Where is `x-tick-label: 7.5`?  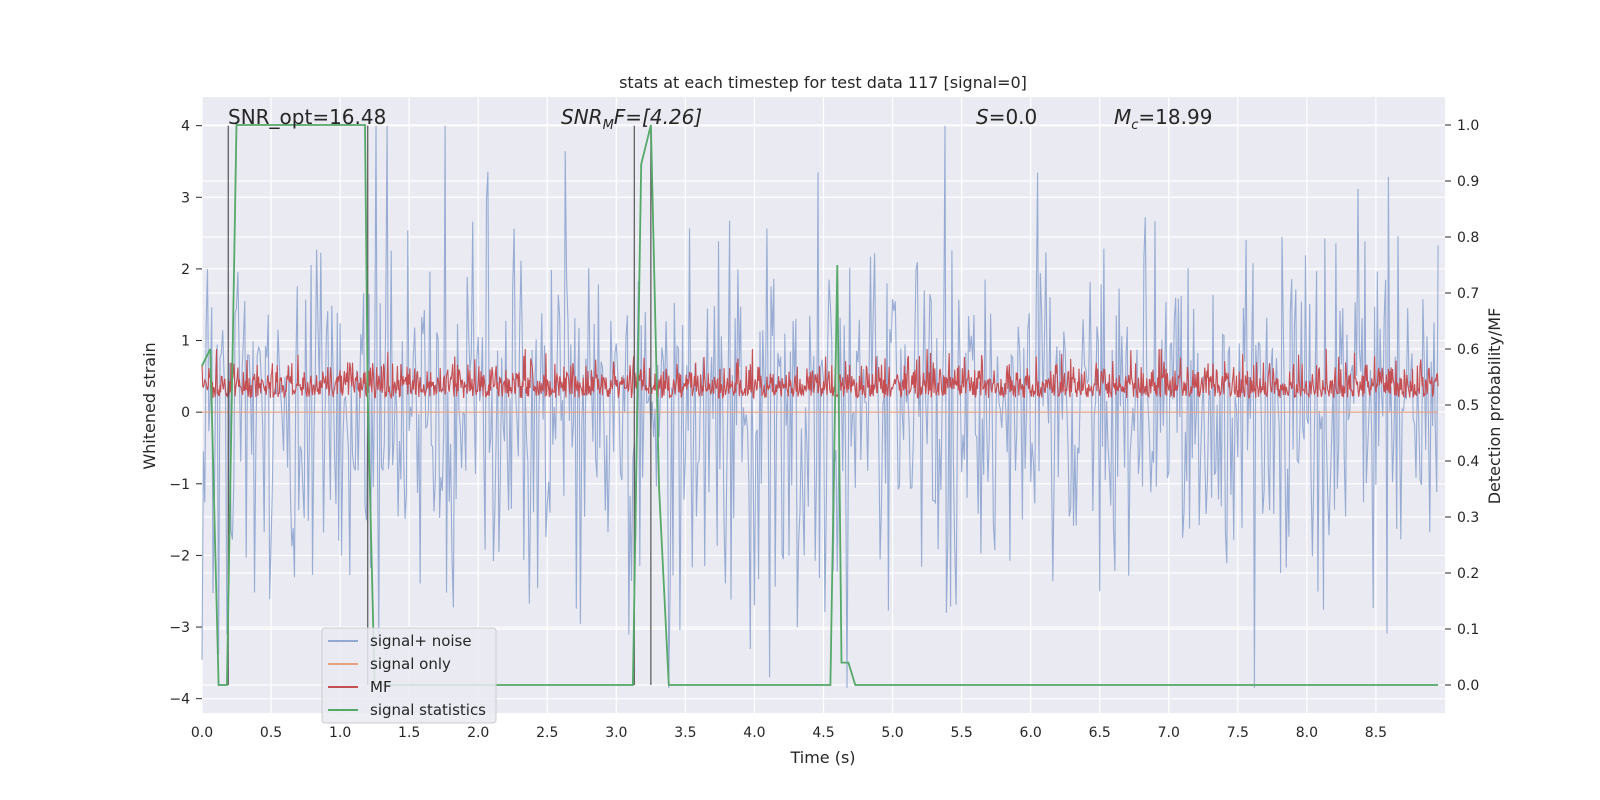
x-tick-label: 7.5 is located at coordinates (1238, 733).